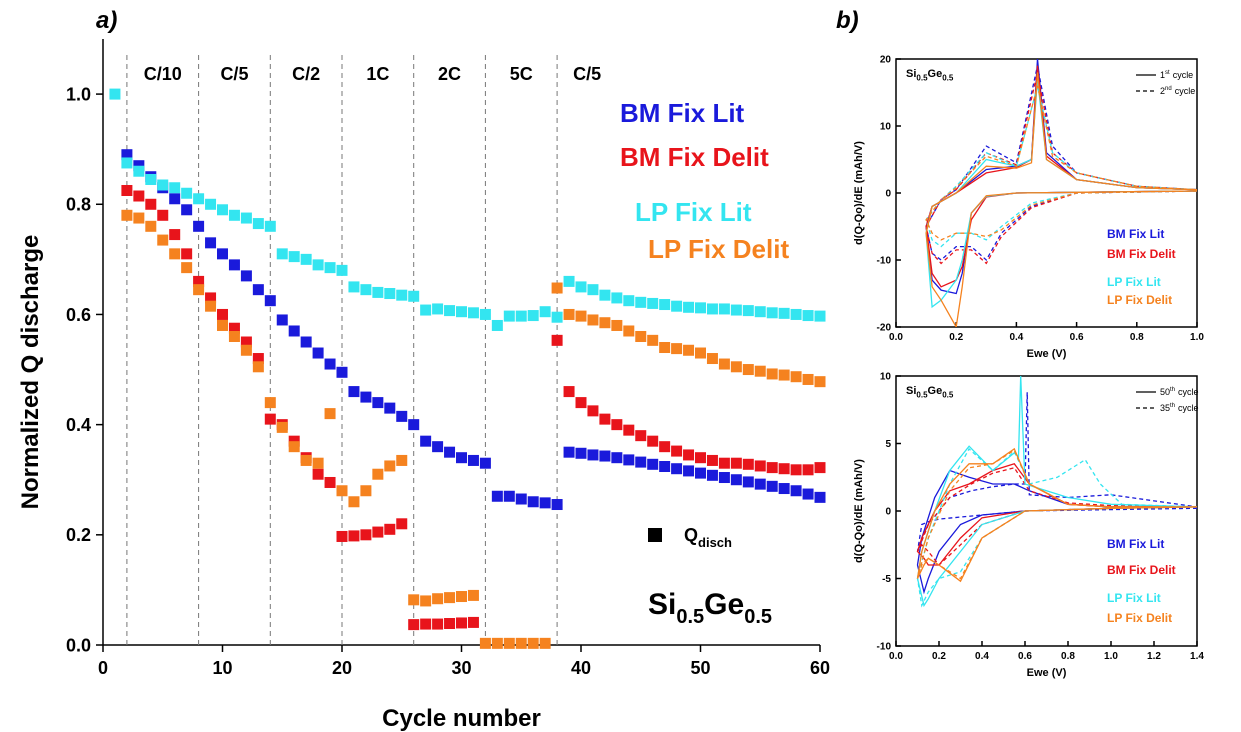 Image resolution: width=1241 pixels, height=732 pixels. Describe the element at coordinates (896, 337) in the screenshot. I see `x-tick-label: 0.0` at that location.